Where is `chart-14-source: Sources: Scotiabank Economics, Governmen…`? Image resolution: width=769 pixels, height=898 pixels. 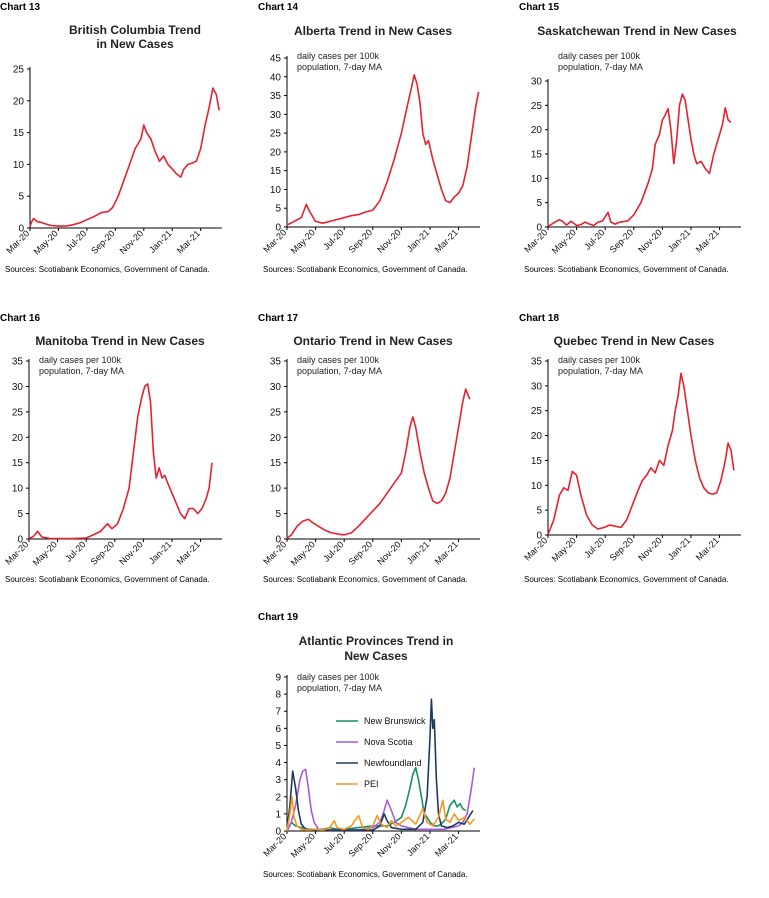
chart-14-source: Sources: Scotiabank Economics, Governmen… is located at coordinates (365, 269).